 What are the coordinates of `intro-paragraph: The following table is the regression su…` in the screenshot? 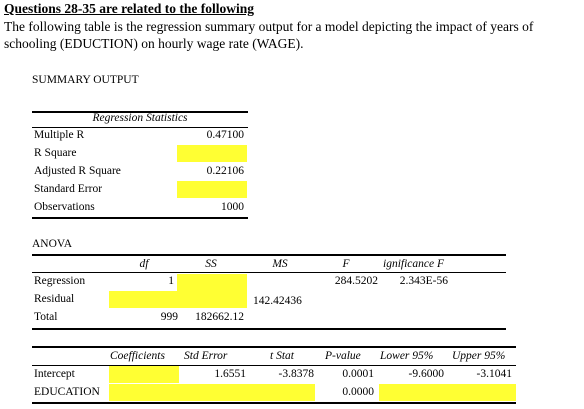 It's located at (269, 35).